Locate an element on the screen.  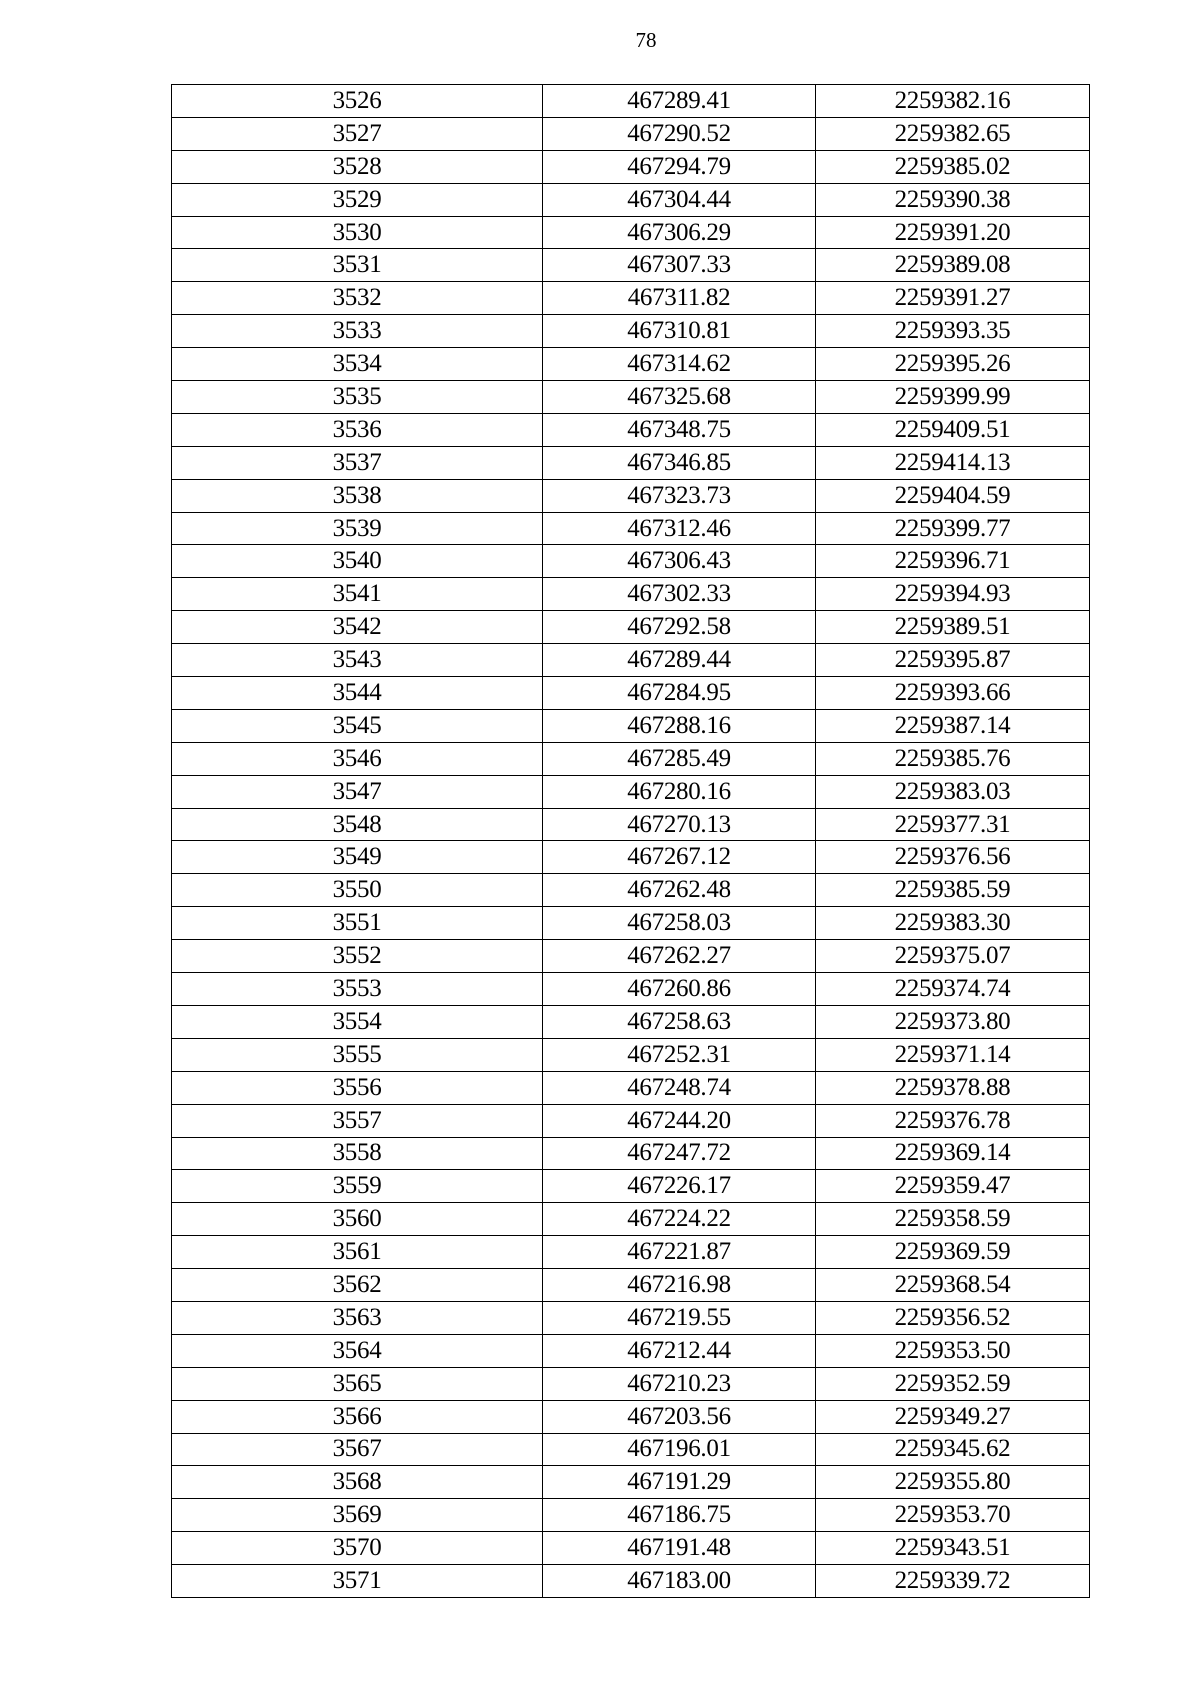
y-coordinate-cell: 2259409.51 is located at coordinates (952, 429).